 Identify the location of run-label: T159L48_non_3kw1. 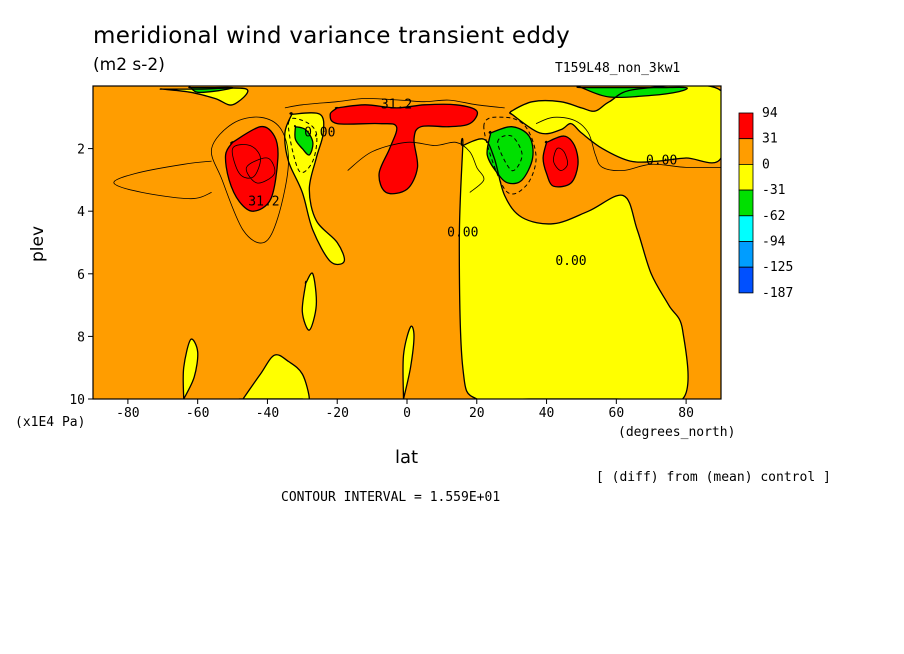
(618, 68).